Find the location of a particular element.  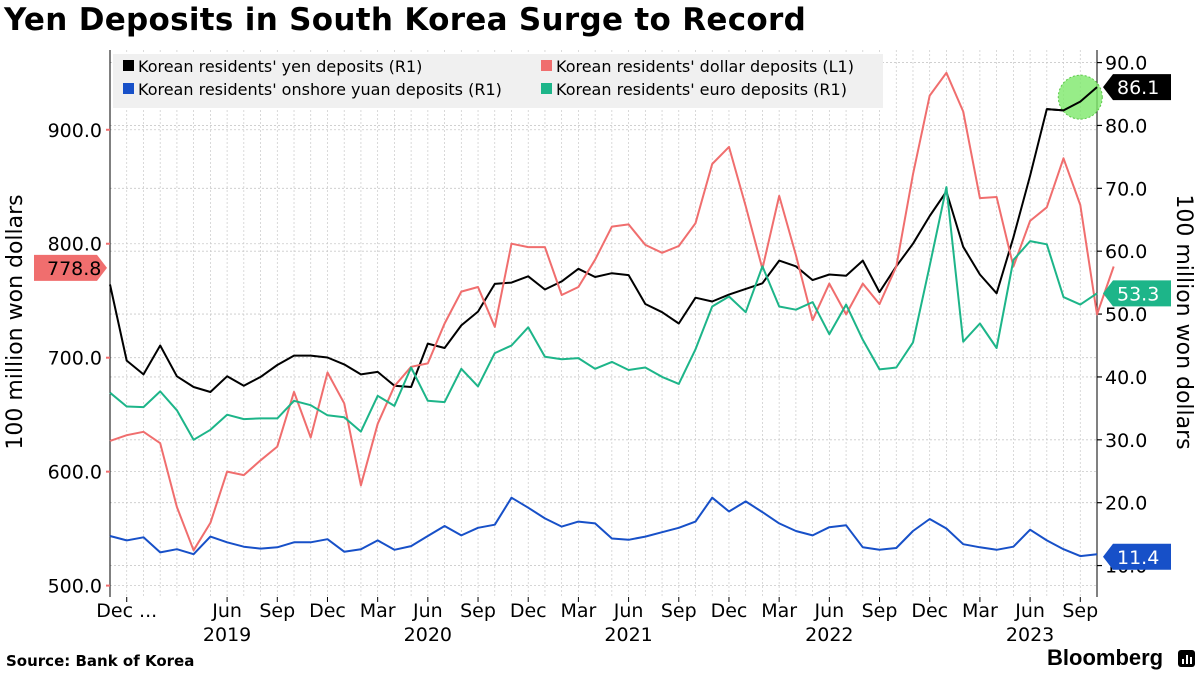

left-axis-tick-label: 700.0 is located at coordinates (75, 359).